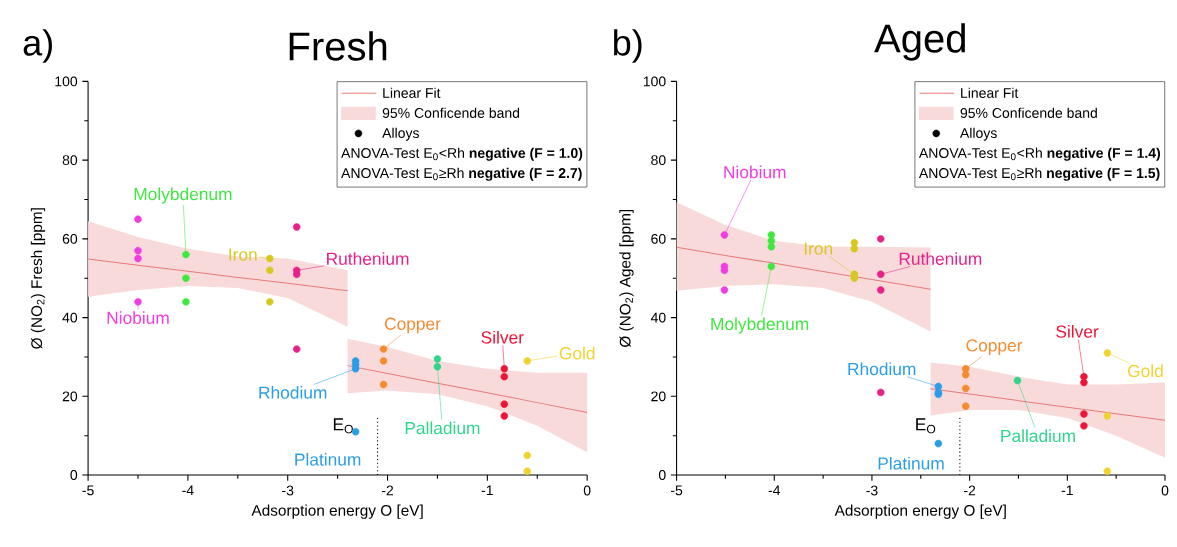  What do you see at coordinates (577, 353) in the screenshot?
I see `legend-label: Gold` at bounding box center [577, 353].